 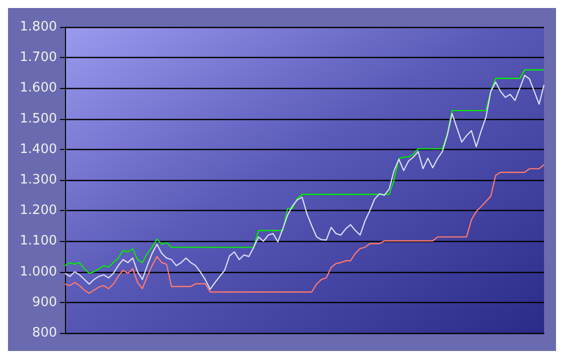 What do you see at coordinates (38, 118) in the screenshot?
I see `y-tick-label: 1.500` at bounding box center [38, 118].